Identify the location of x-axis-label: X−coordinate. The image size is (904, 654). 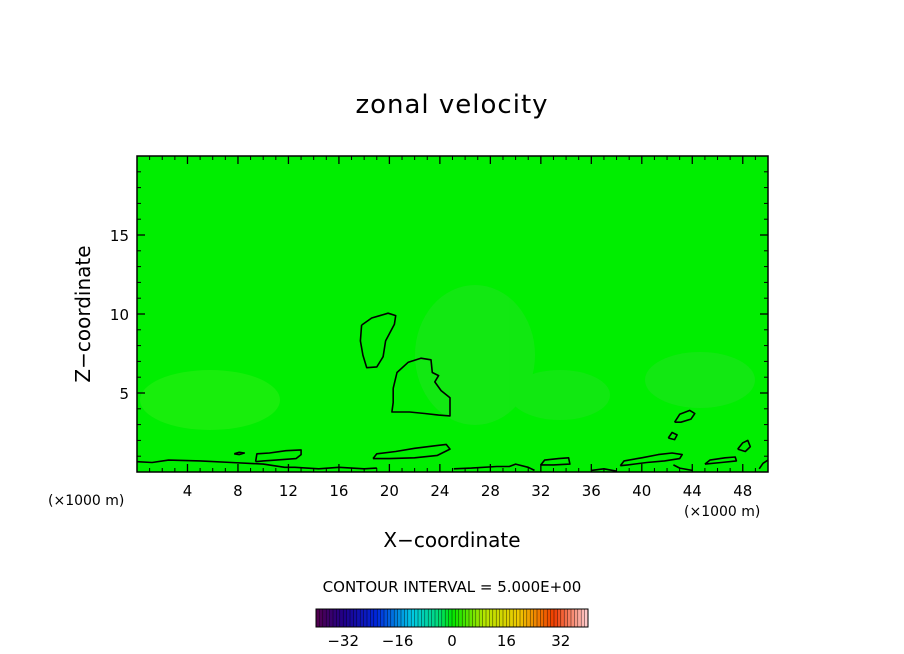
(451, 540).